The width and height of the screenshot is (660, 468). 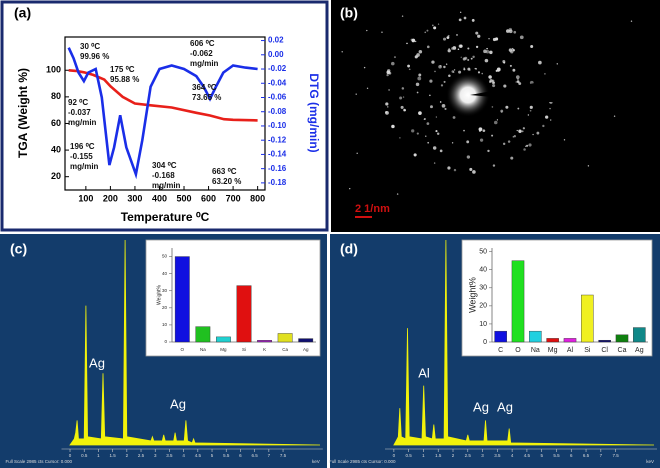 I want to click on x-tick-label: Ca, so click(x=622, y=350).